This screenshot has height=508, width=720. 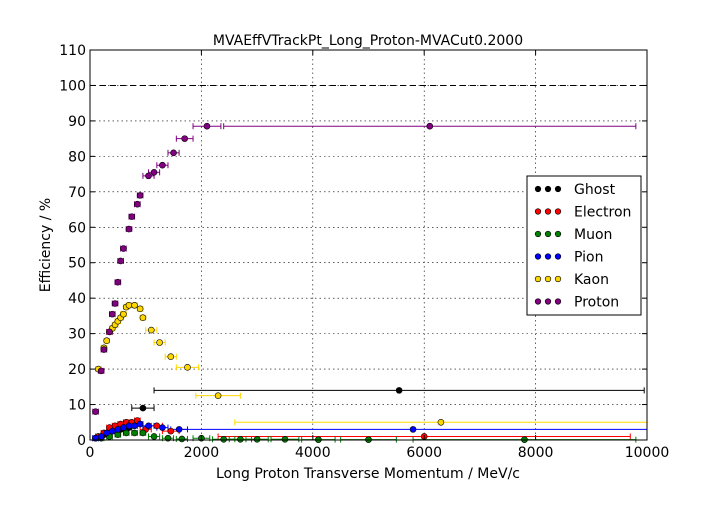 What do you see at coordinates (602, 213) in the screenshot?
I see `legend-electron-label: Electron` at bounding box center [602, 213].